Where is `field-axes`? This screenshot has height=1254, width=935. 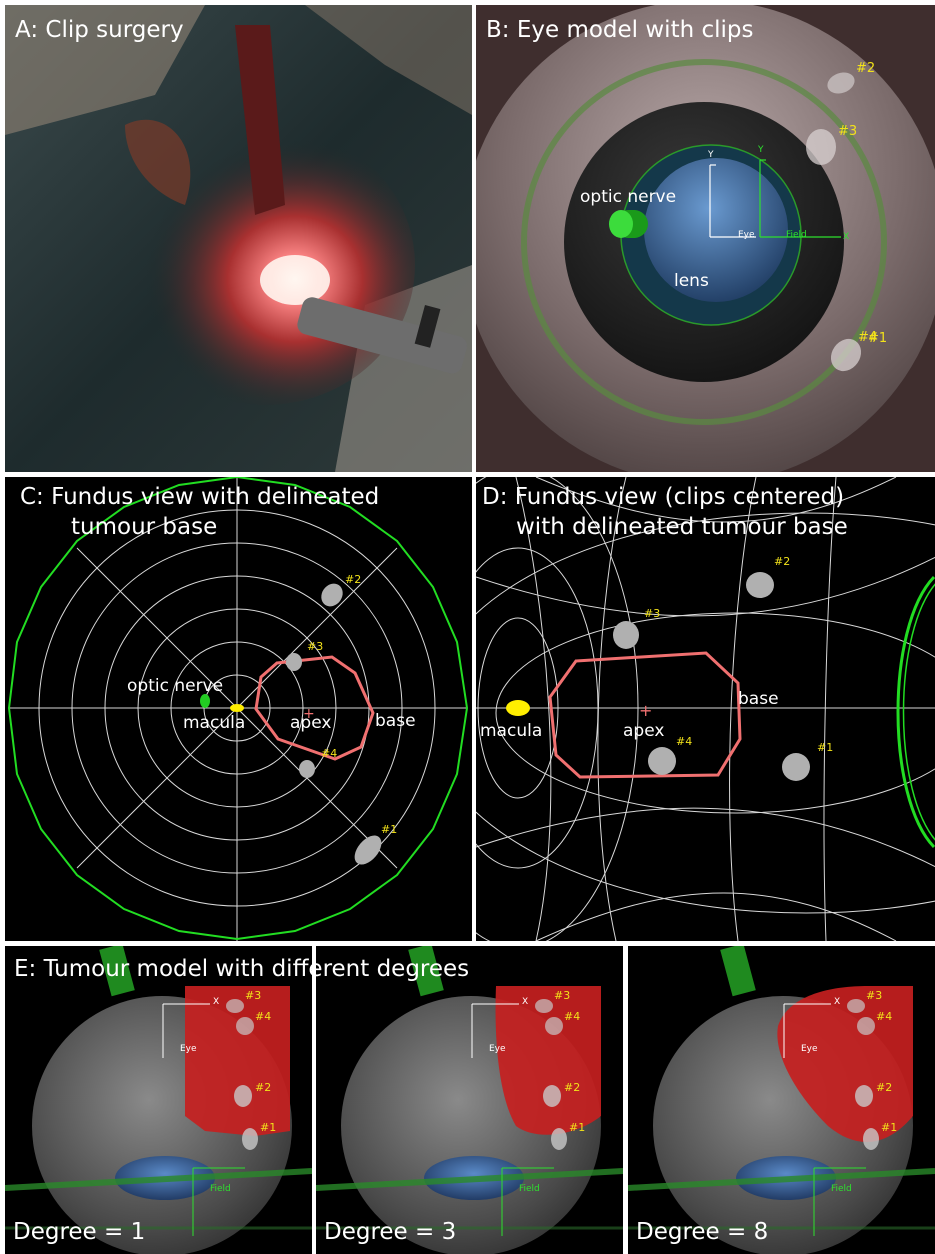 field-axes is located at coordinates (800, 198).